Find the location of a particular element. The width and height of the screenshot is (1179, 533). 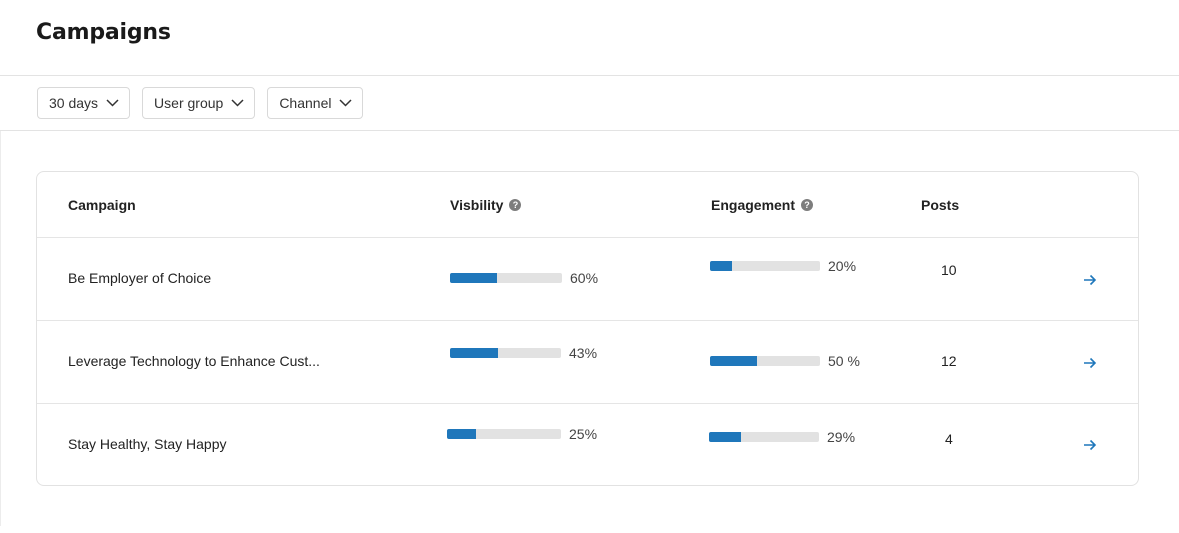

column-header-engagement-label: Engagement is located at coordinates (753, 205).